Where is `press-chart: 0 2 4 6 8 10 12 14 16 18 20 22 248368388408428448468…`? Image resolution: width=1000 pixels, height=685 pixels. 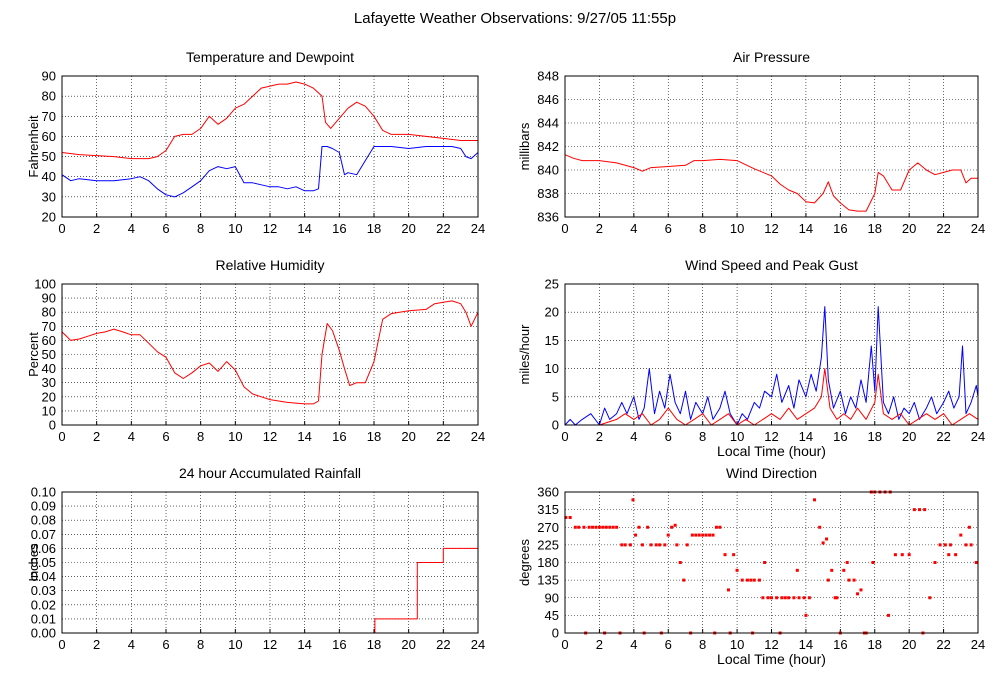 press-chart: 0 2 4 6 8 10 12 14 16 18 20 22 248368388408428448468… is located at coordinates (751, 142).